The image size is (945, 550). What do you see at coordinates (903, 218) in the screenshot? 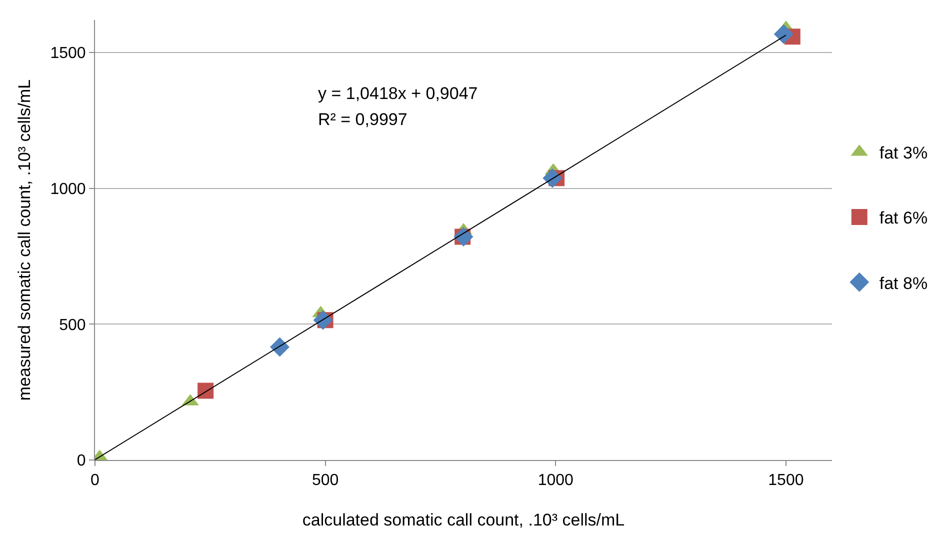
I see `legend-label: fat 6%` at bounding box center [903, 218].